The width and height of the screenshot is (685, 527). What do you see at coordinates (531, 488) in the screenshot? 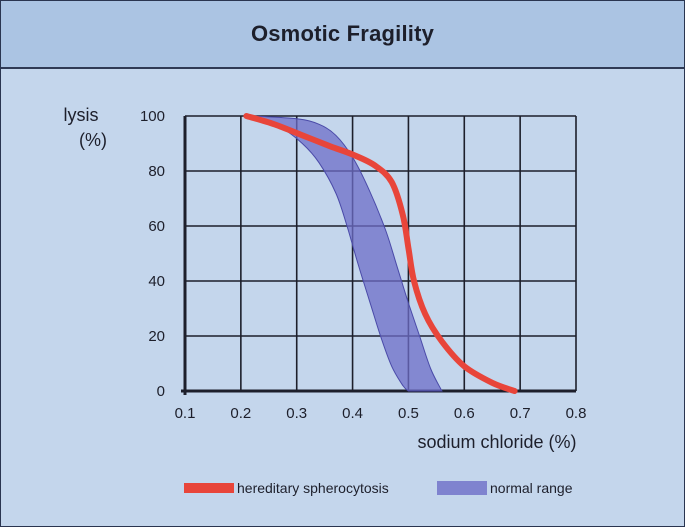
I see `legend-label-normal-range: normal range` at bounding box center [531, 488].